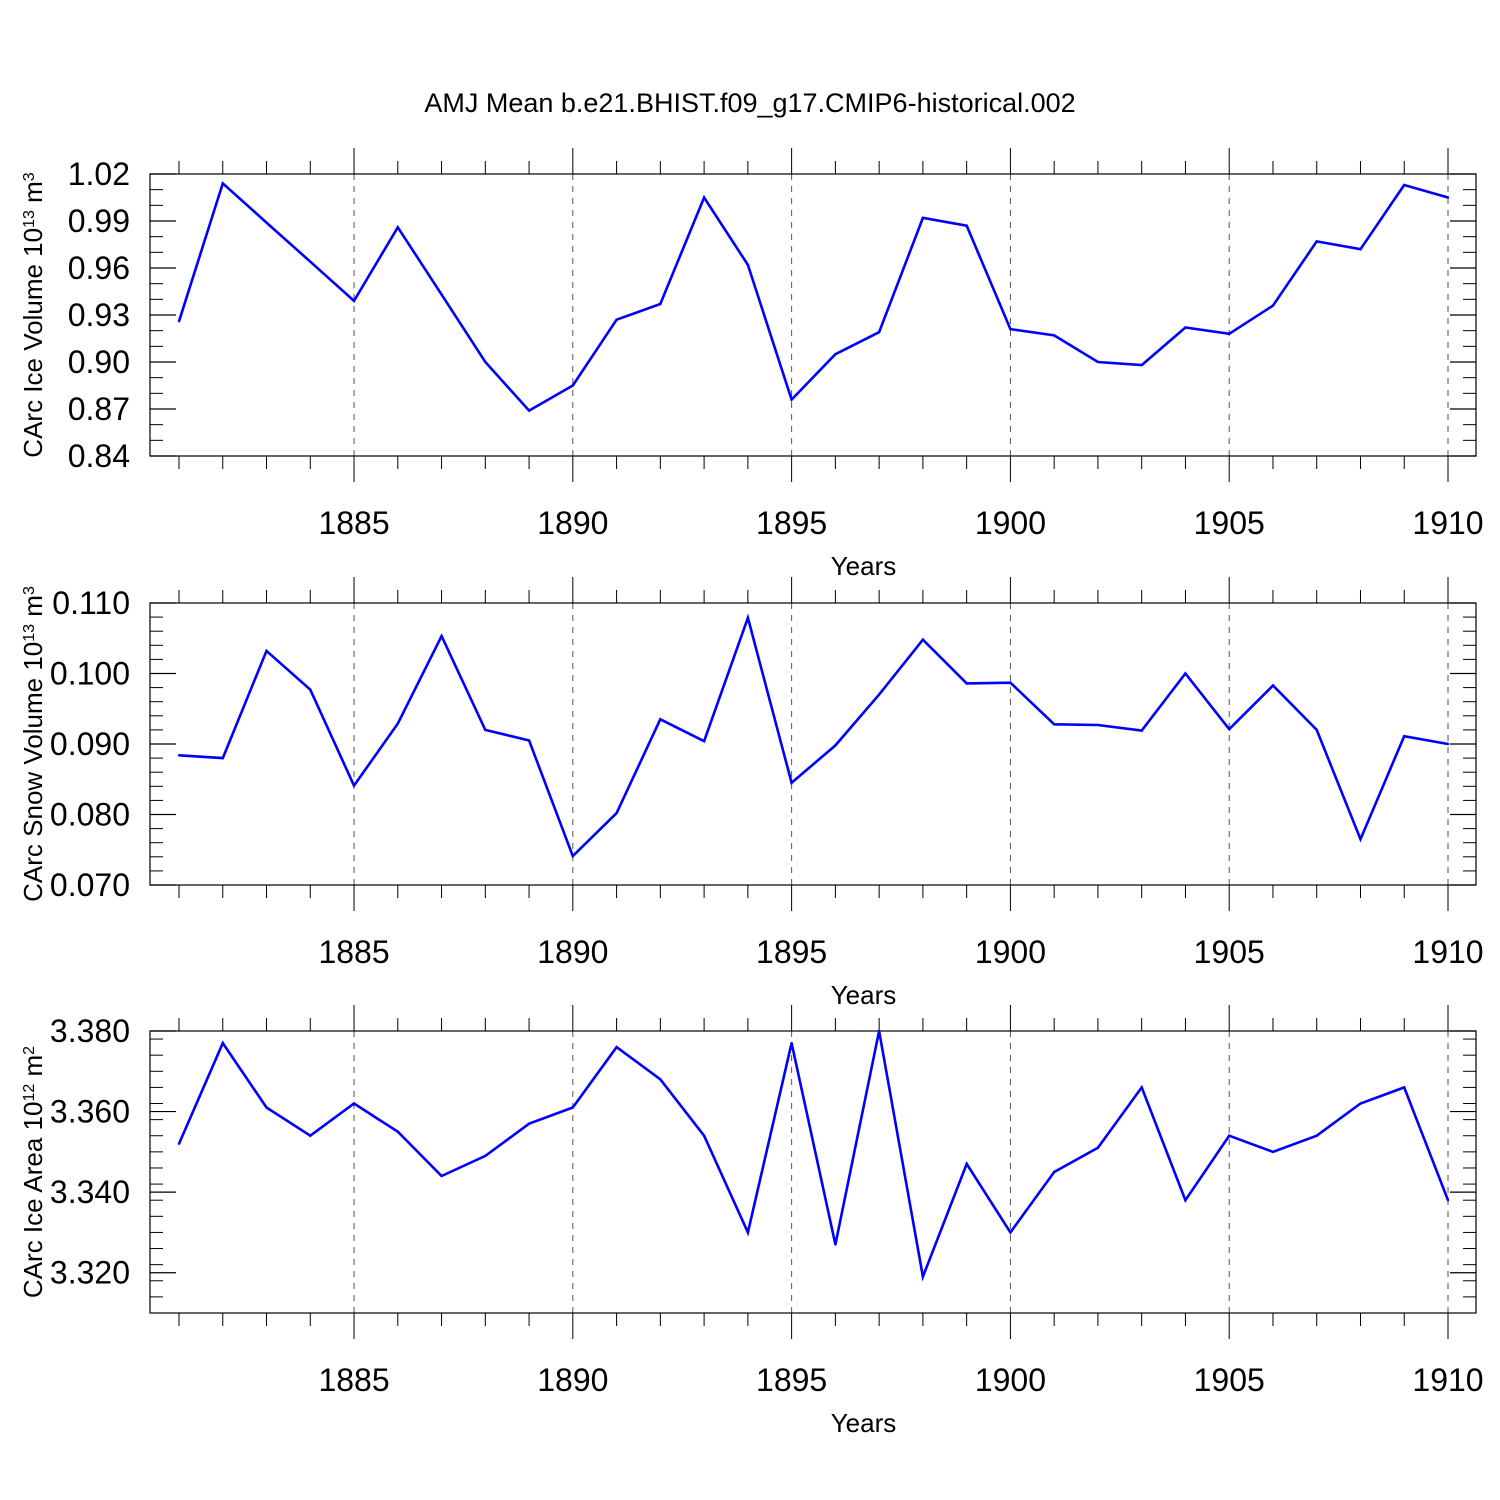 The height and width of the screenshot is (1500, 1500). I want to click on x-tick-label: 1910, so click(1447, 523).